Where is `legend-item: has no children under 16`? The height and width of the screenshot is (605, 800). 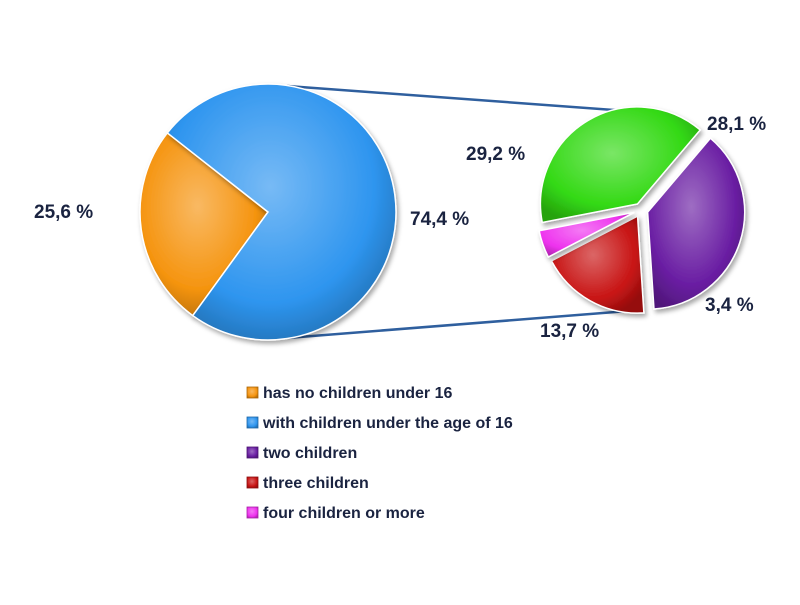 legend-item: has no children under 16 is located at coordinates (349, 393).